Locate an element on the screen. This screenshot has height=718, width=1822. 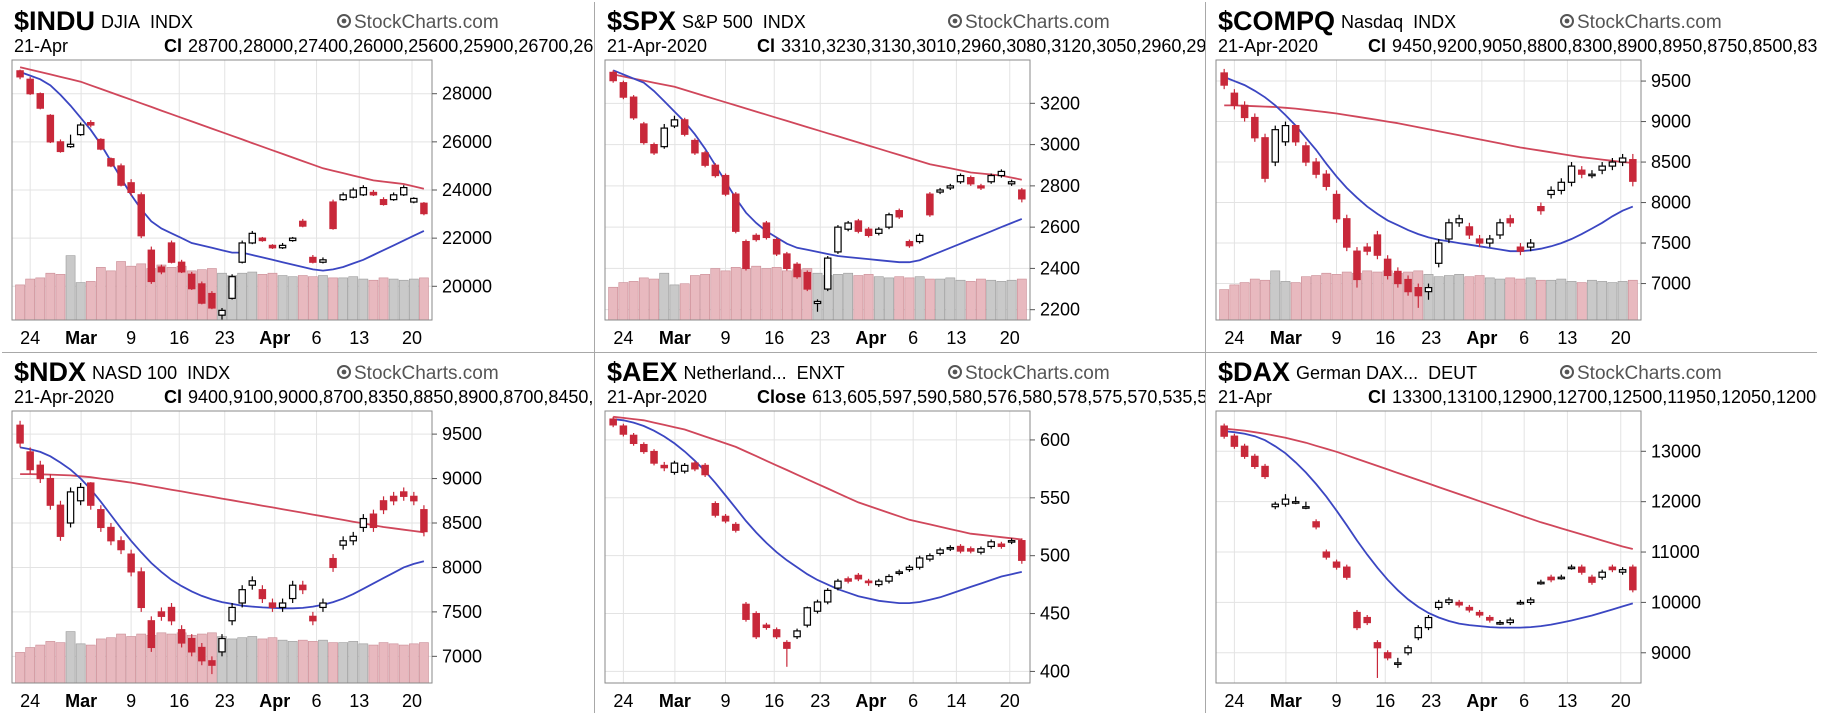
y-tick-label: 450 is located at coordinates (1055, 614).